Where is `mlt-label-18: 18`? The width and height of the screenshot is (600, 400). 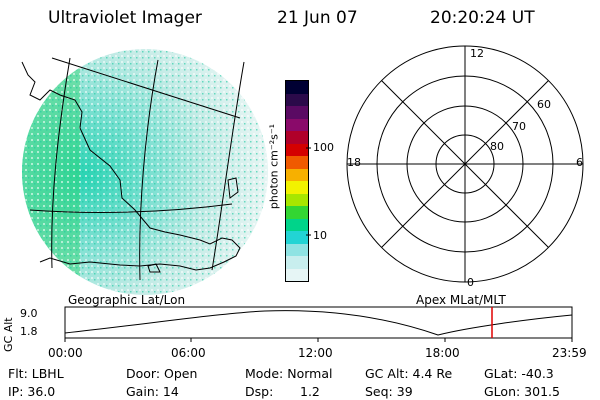 mlt-label-18: 18 is located at coordinates (354, 162).